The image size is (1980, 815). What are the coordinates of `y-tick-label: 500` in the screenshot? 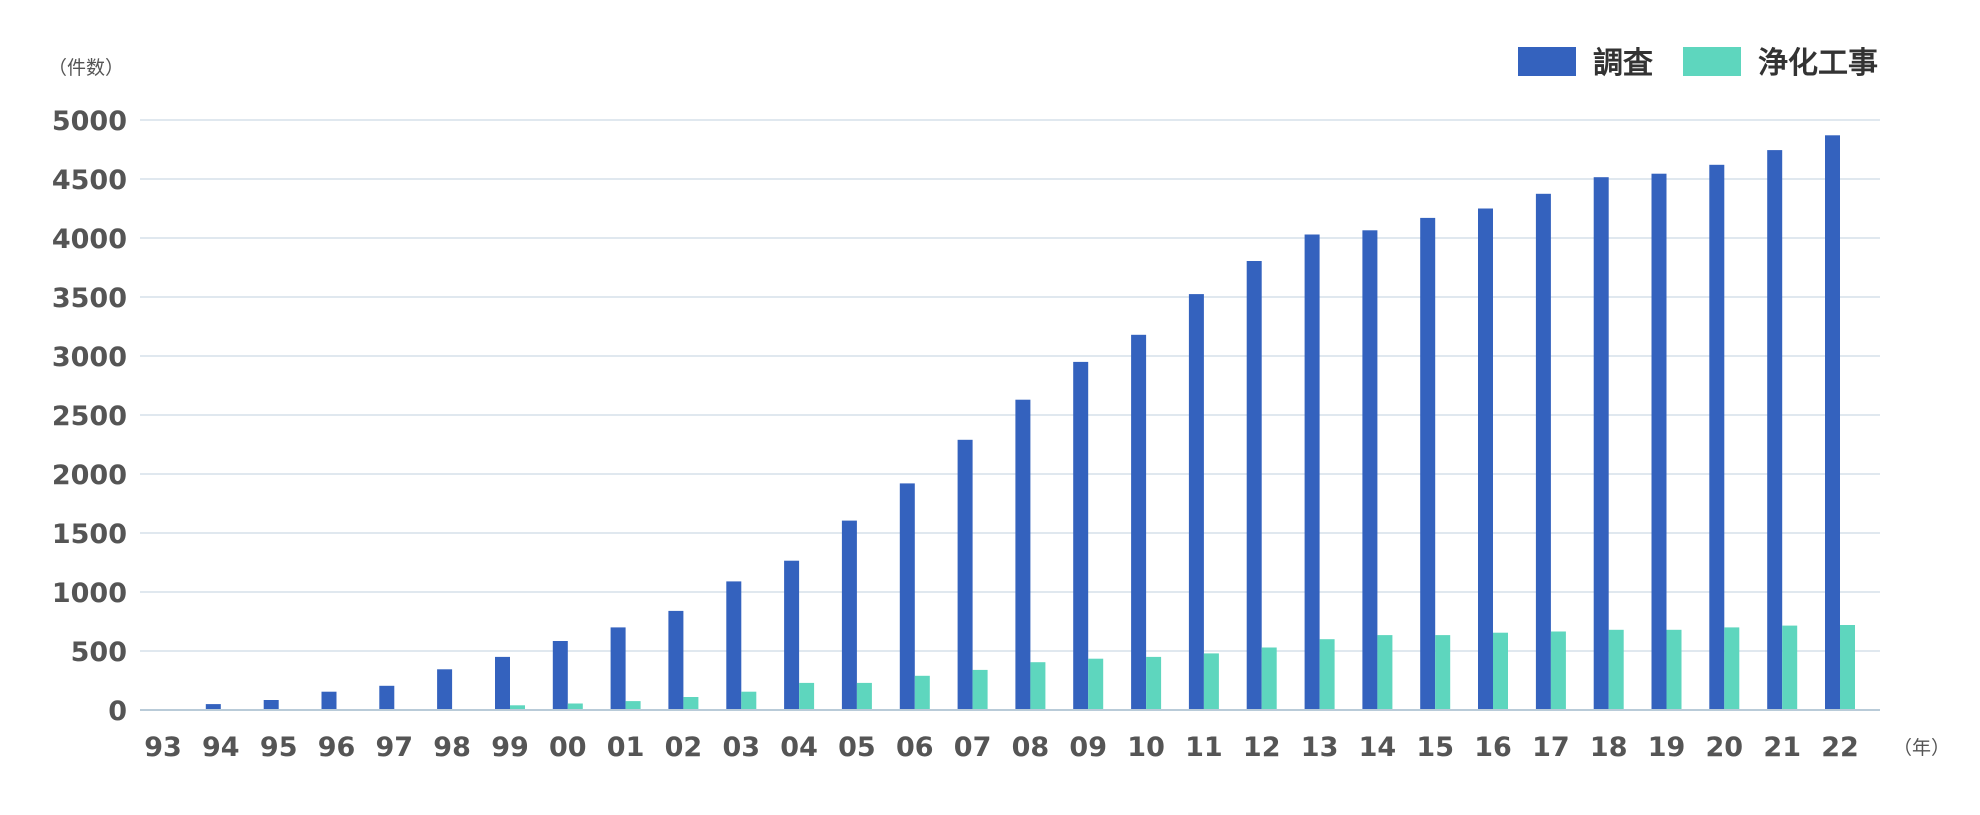 It's located at (99, 652).